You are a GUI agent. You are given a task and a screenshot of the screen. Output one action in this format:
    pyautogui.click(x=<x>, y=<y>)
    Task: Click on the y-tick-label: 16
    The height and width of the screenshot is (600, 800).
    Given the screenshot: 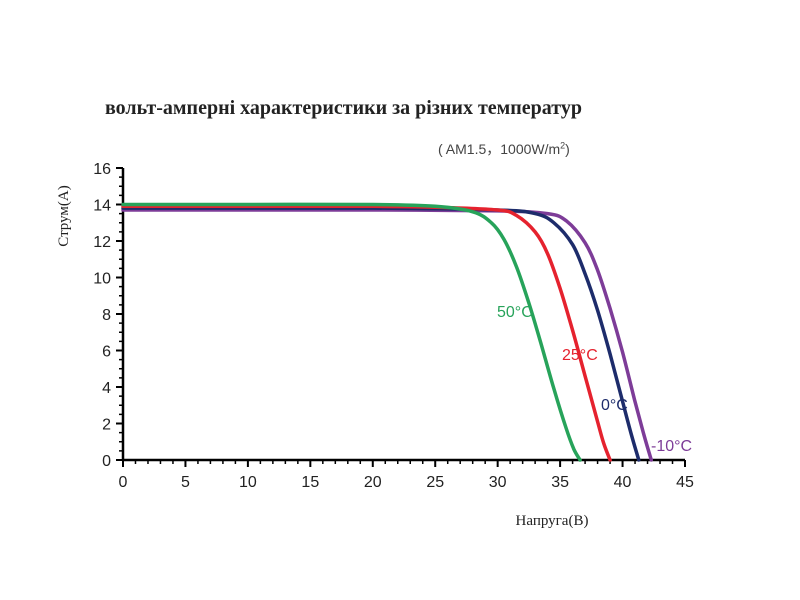 What is the action you would take?
    pyautogui.click(x=102, y=169)
    